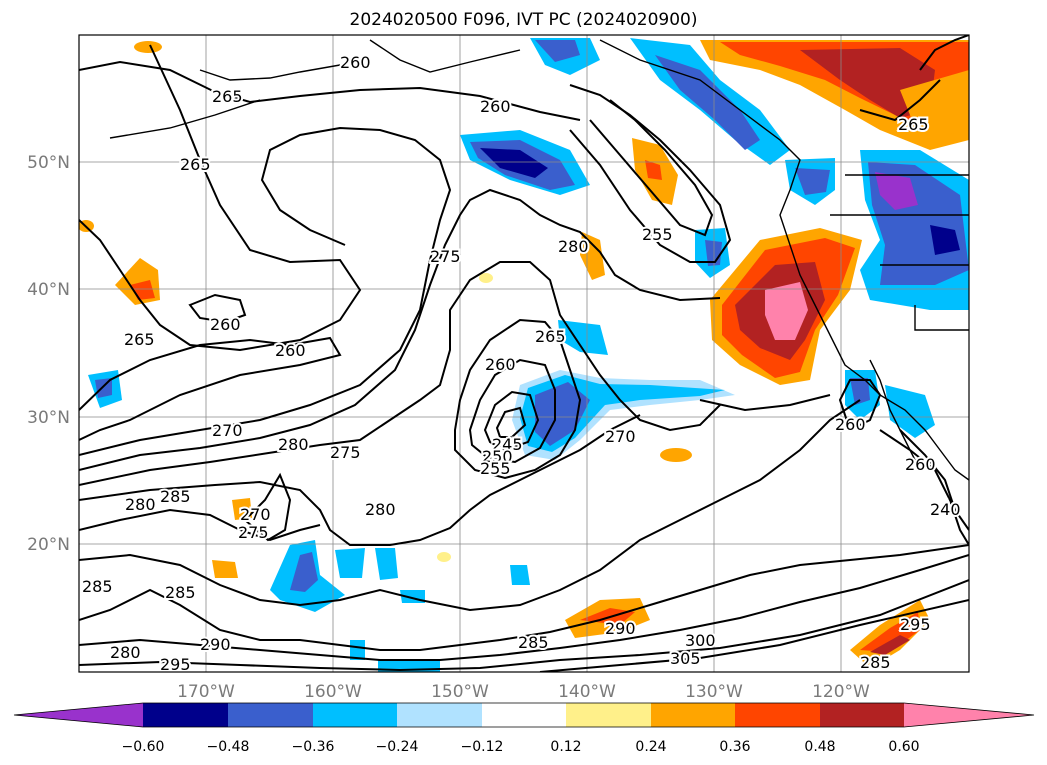  What do you see at coordinates (819, 747) in the screenshot?
I see `colorbar-tick: 0.48` at bounding box center [819, 747].